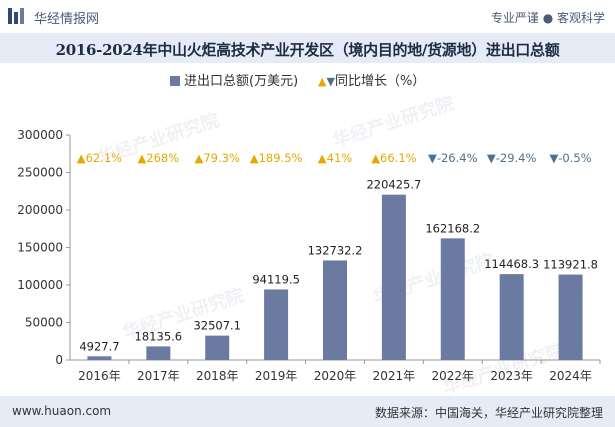 The image size is (615, 427). I want to click on legend-item-growth: ▲▼同比增长（%）, so click(371, 79).